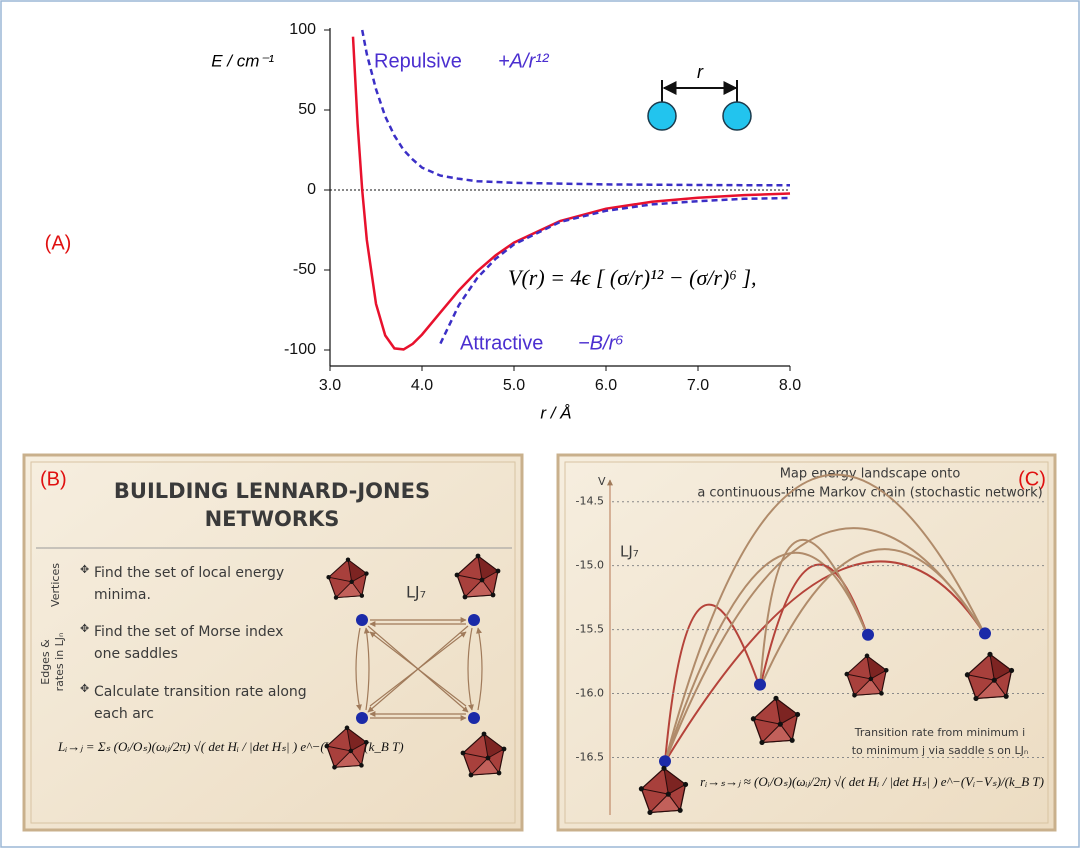 This screenshot has height=853, width=1080. Describe the element at coordinates (590, 565) in the screenshot. I see `y-tick-label: -15.0` at that location.